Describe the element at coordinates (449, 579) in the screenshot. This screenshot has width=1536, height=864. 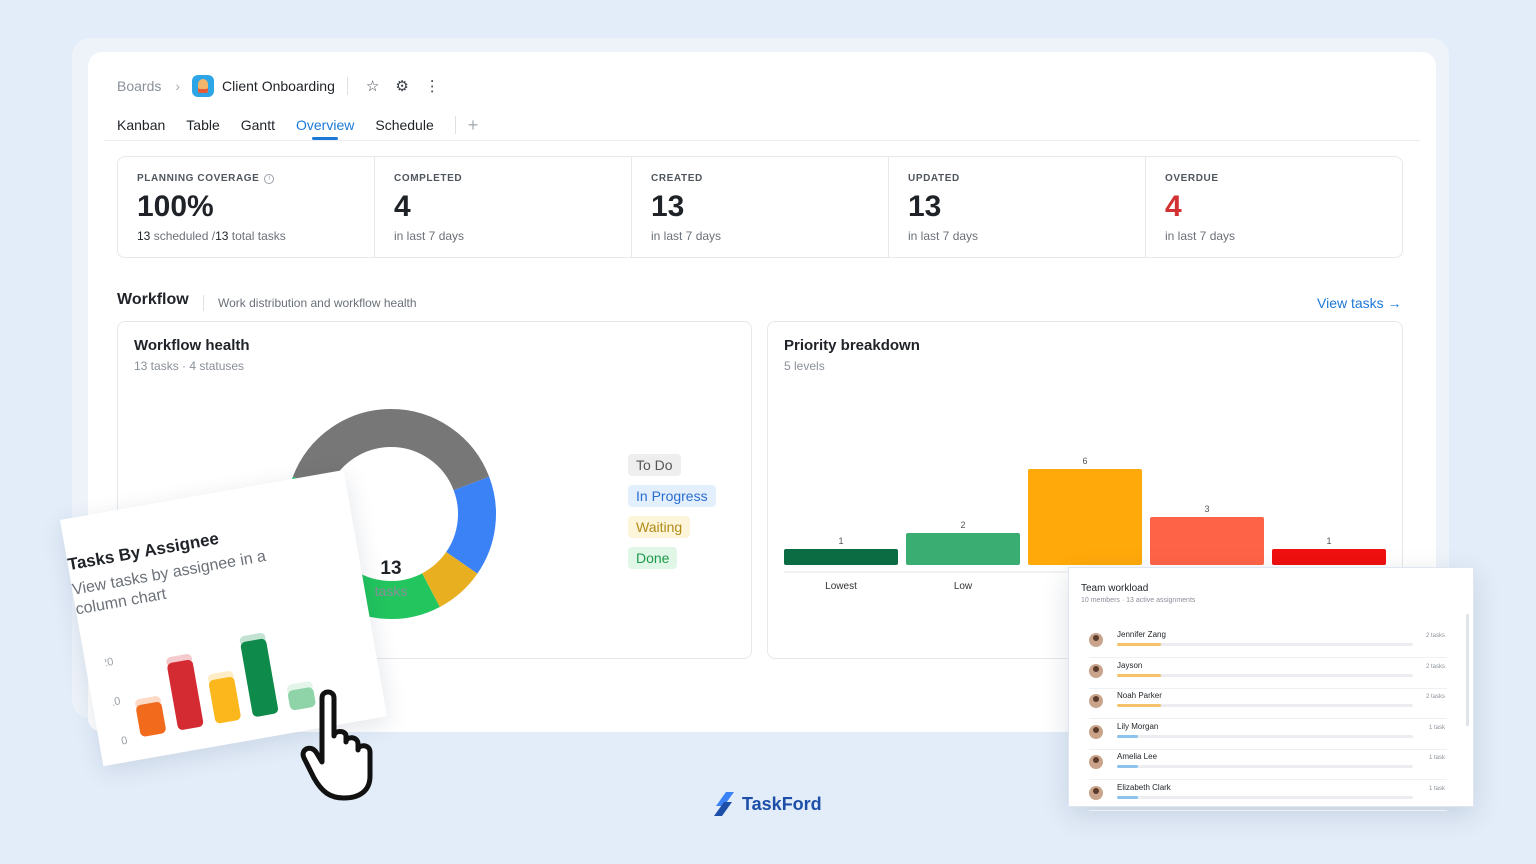
I see `donut-slice-waiting` at that location.